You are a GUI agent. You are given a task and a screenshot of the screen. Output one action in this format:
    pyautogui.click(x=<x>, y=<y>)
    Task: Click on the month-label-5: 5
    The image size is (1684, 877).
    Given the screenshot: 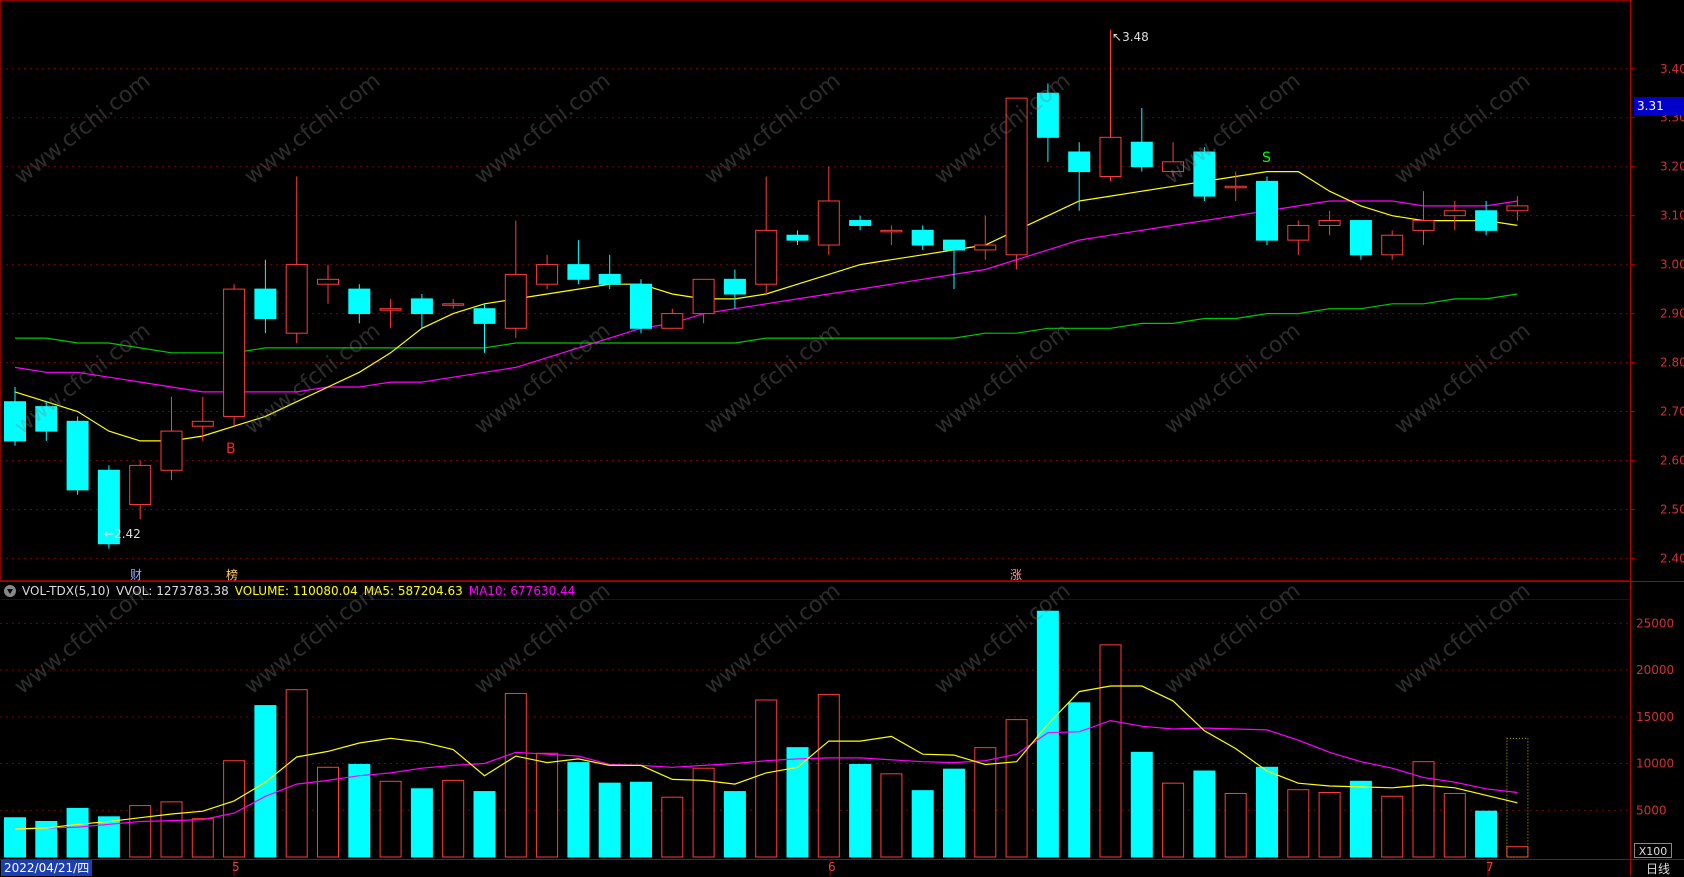 What is the action you would take?
    pyautogui.click(x=236, y=867)
    